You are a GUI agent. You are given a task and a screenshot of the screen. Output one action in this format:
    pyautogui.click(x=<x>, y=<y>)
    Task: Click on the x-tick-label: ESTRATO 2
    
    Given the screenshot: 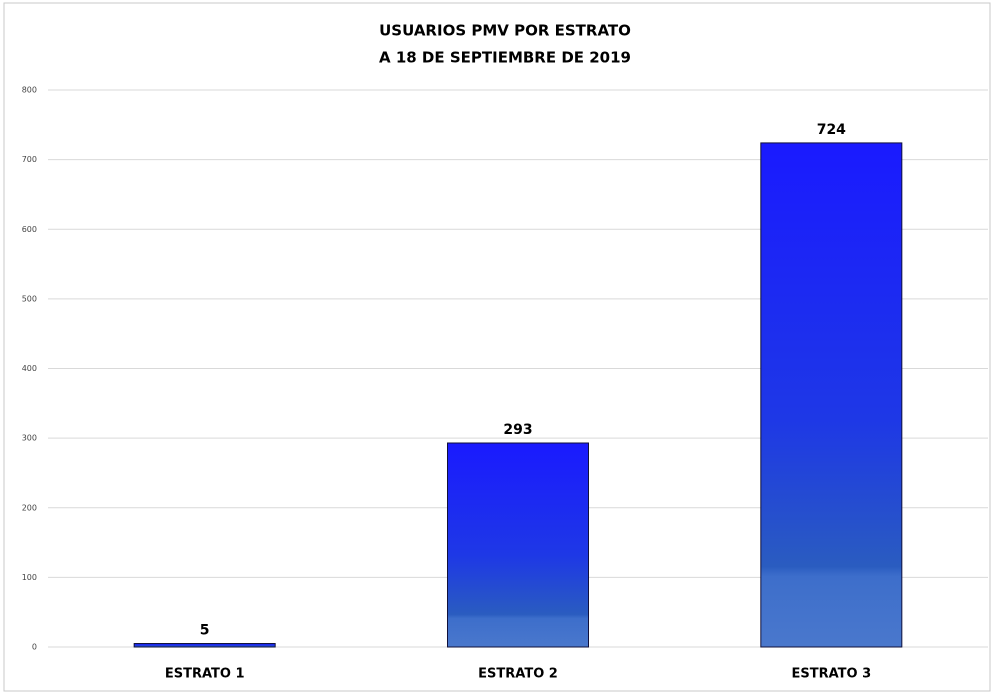 What is the action you would take?
    pyautogui.click(x=518, y=674)
    